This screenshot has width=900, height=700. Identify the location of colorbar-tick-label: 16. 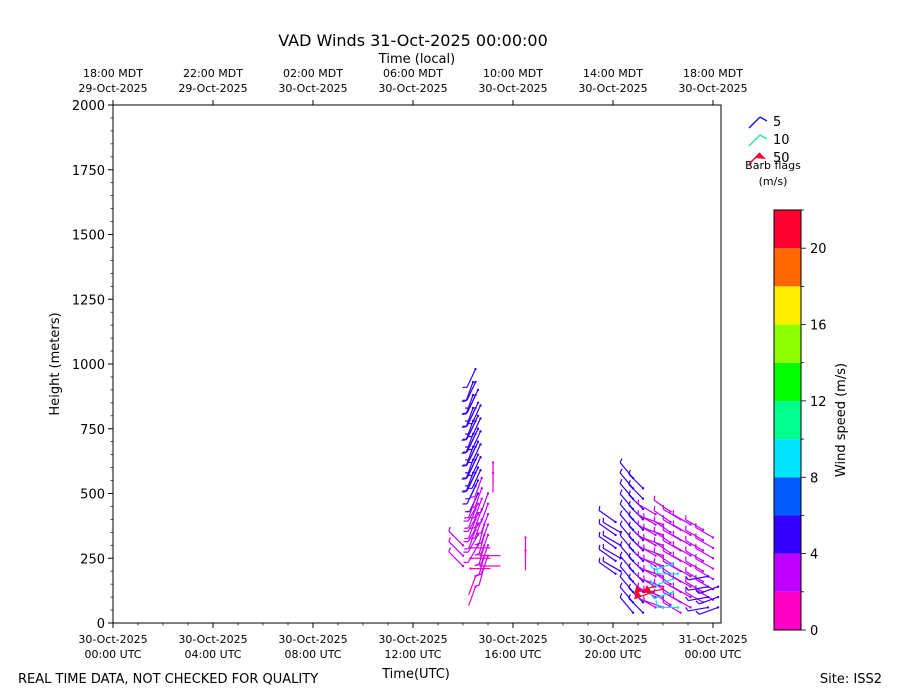
(818, 326).